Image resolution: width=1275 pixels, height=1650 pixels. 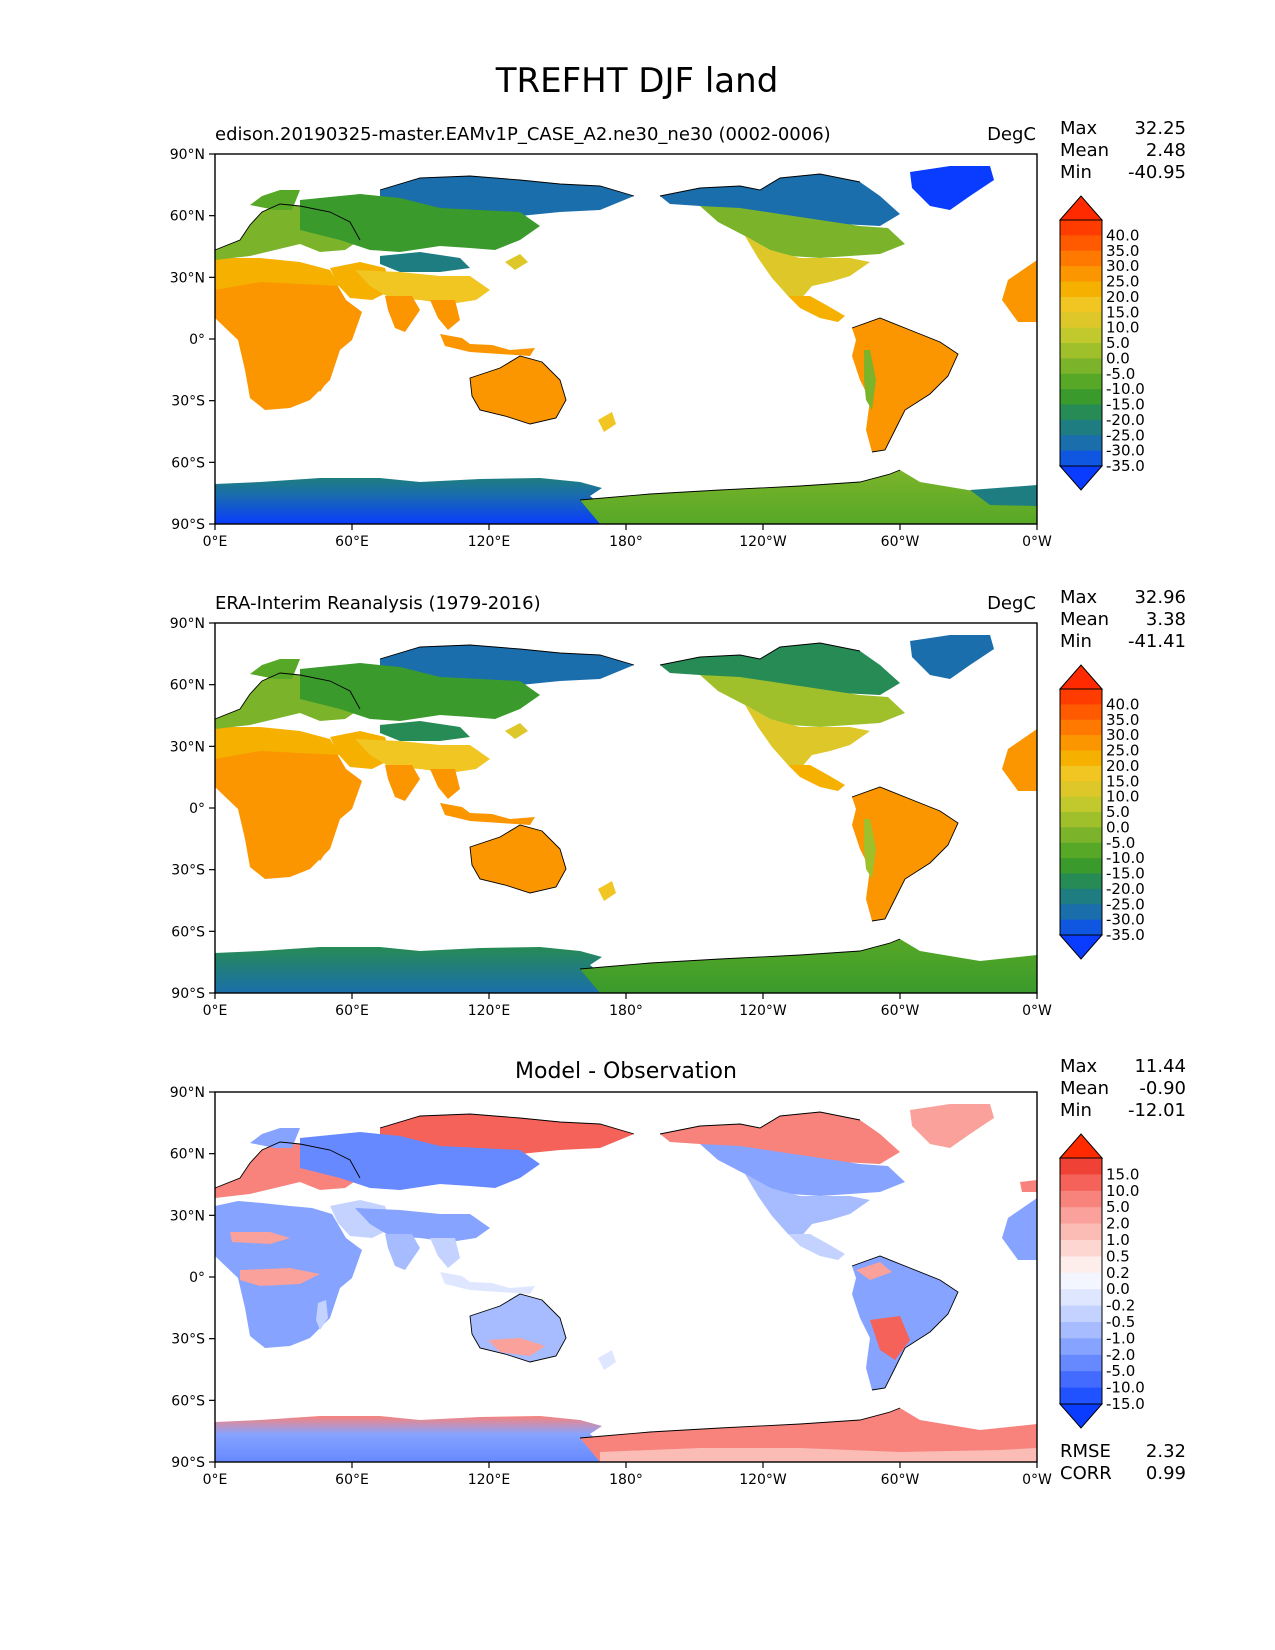 I want to click on colorbar-tick-label: -1.0, so click(x=1120, y=1338).